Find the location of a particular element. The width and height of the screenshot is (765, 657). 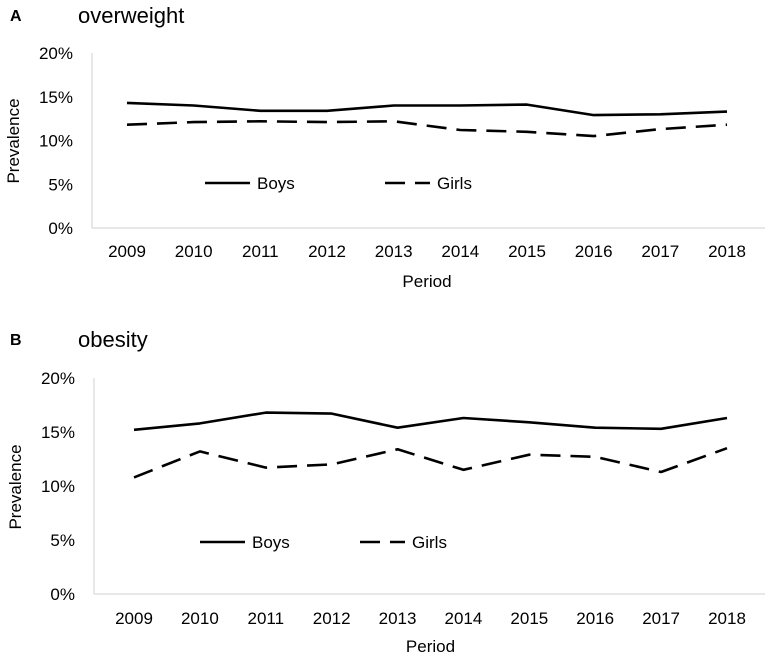

panel-letter-a: A is located at coordinates (16, 16).